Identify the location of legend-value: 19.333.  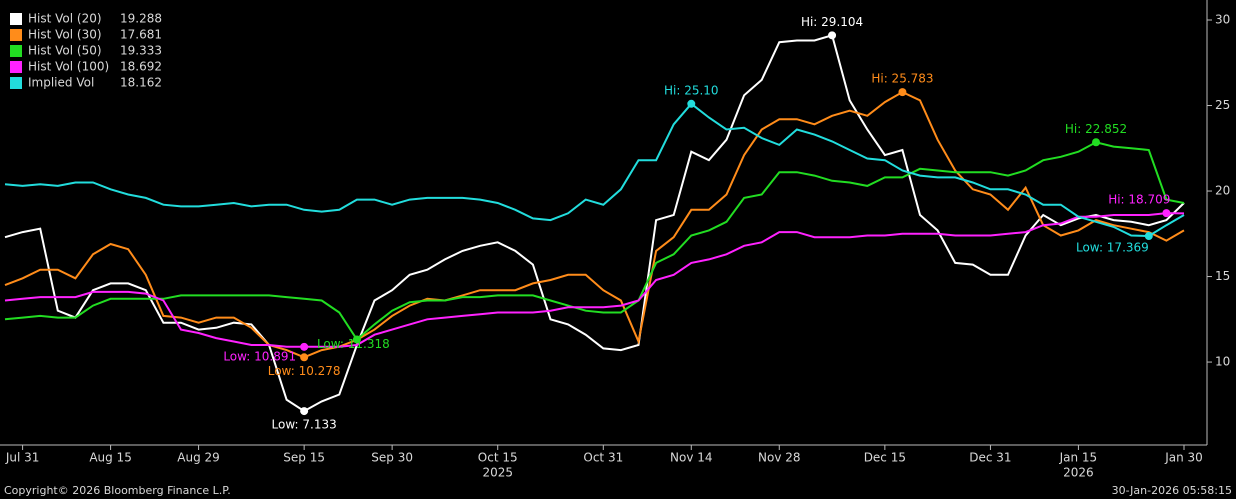
(141, 51).